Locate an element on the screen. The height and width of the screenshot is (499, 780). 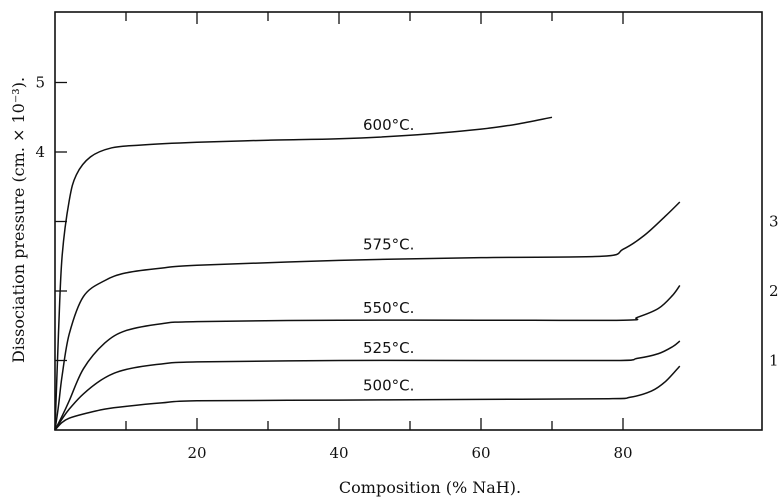
series-label-575: 575°C. is located at coordinates (388, 244).